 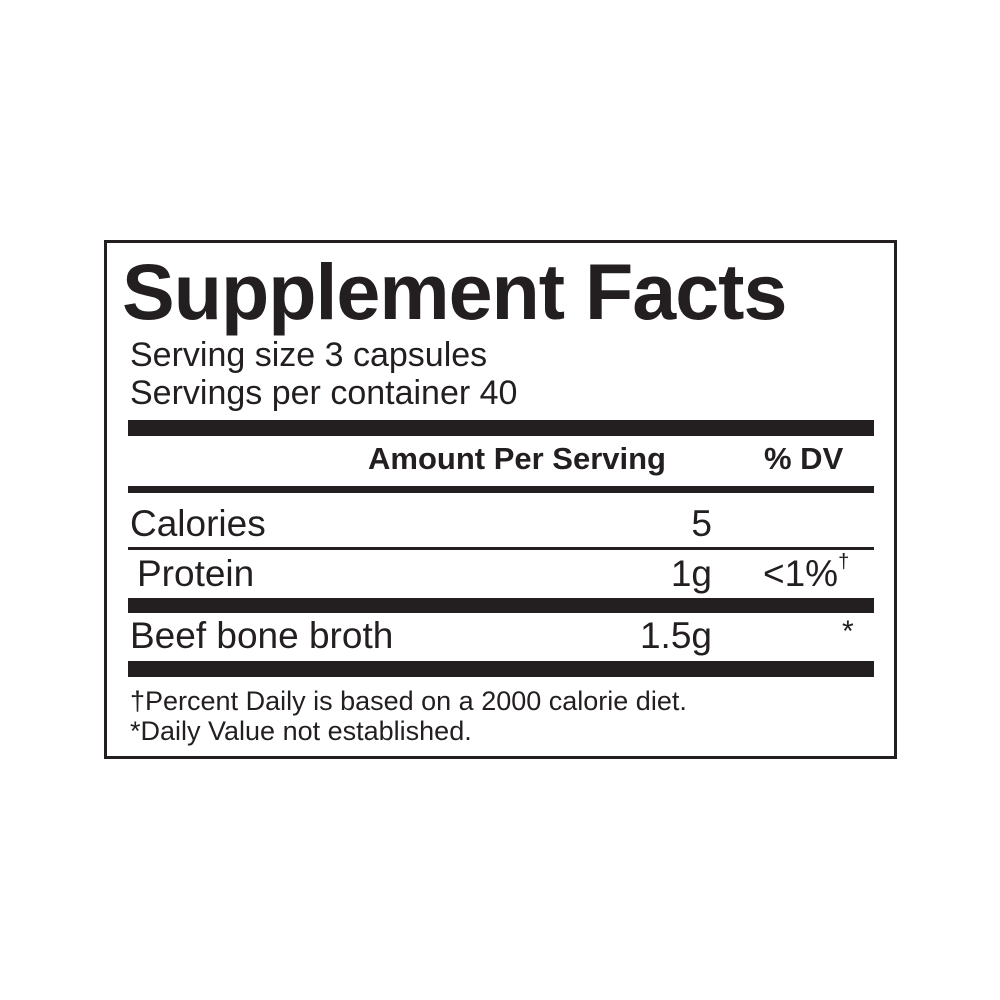 I want to click on row-protein-dv: <1%†, so click(x=806, y=573).